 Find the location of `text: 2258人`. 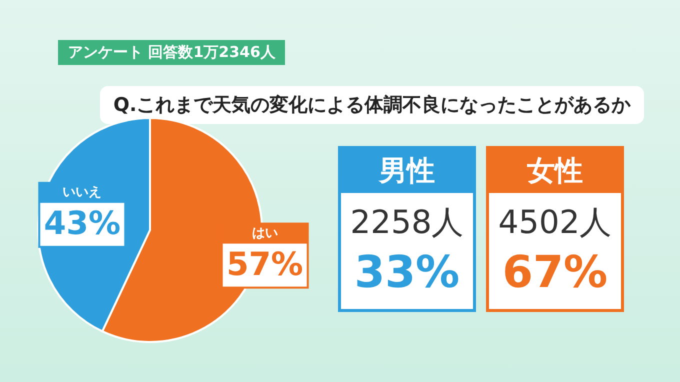

text: 2258人 is located at coordinates (407, 222).